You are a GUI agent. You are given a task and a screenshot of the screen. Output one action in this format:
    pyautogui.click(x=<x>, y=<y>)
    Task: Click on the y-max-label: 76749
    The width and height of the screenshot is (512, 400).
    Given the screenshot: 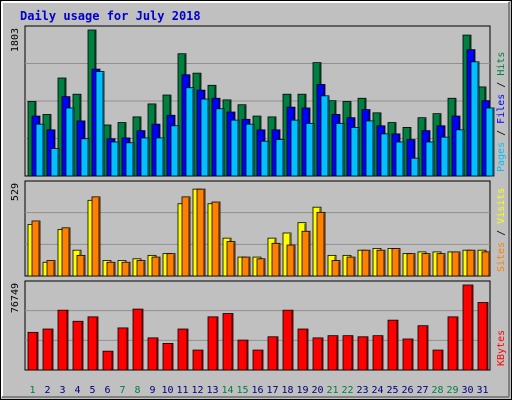 What is the action you would take?
    pyautogui.click(x=15, y=298)
    